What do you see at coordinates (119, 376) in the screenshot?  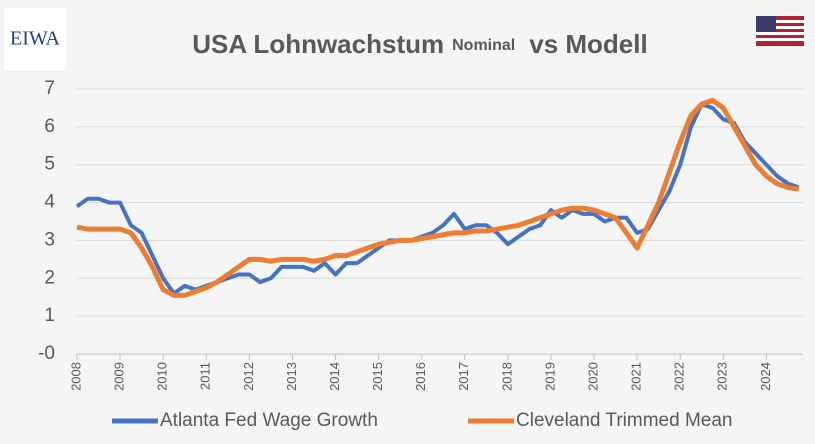 I see `x-tick-label: 2009` at bounding box center [119, 376].